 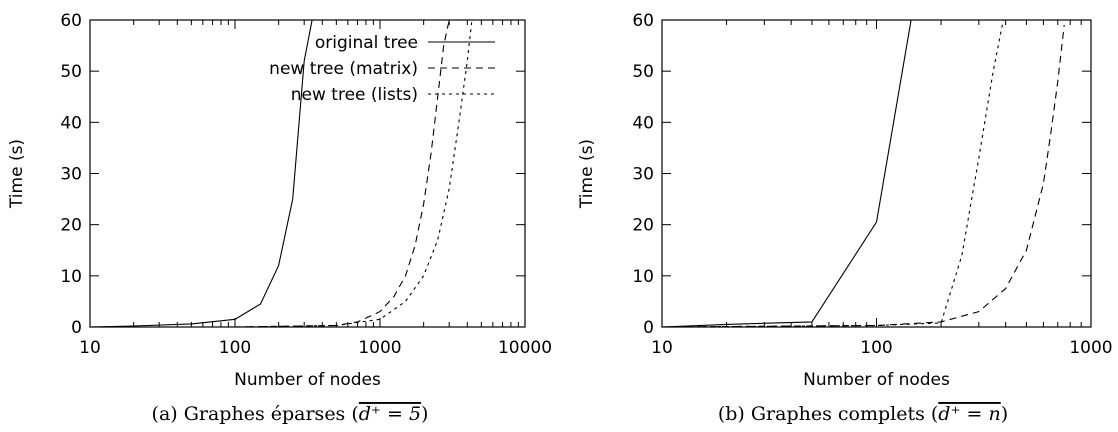 I want to click on chart-caption: (a) Graphes éparses (d⁺ = 5), so click(x=290, y=414).